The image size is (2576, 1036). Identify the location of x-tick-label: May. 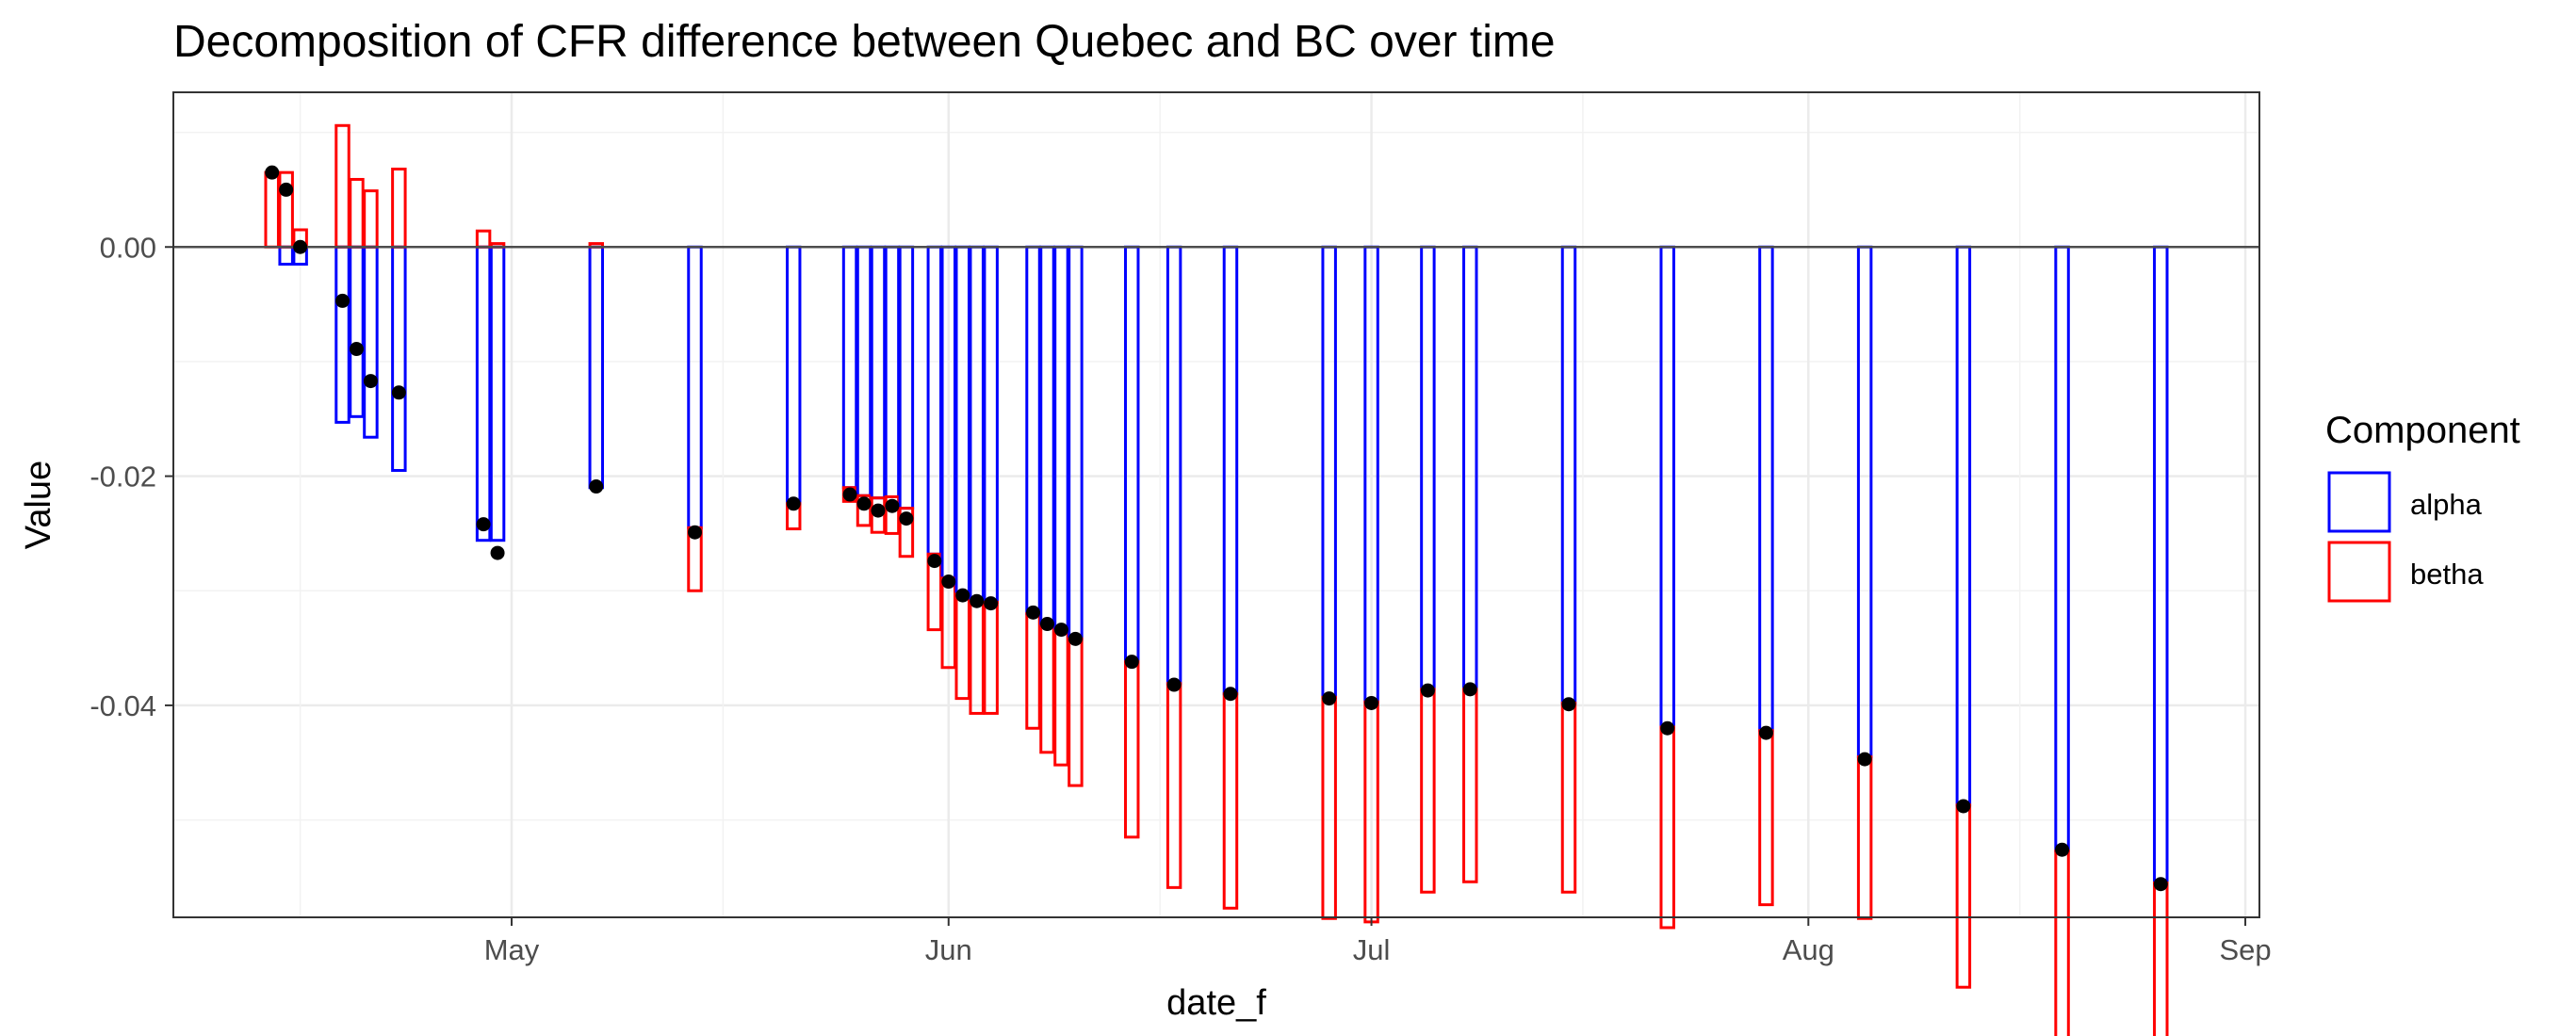
(512, 950).